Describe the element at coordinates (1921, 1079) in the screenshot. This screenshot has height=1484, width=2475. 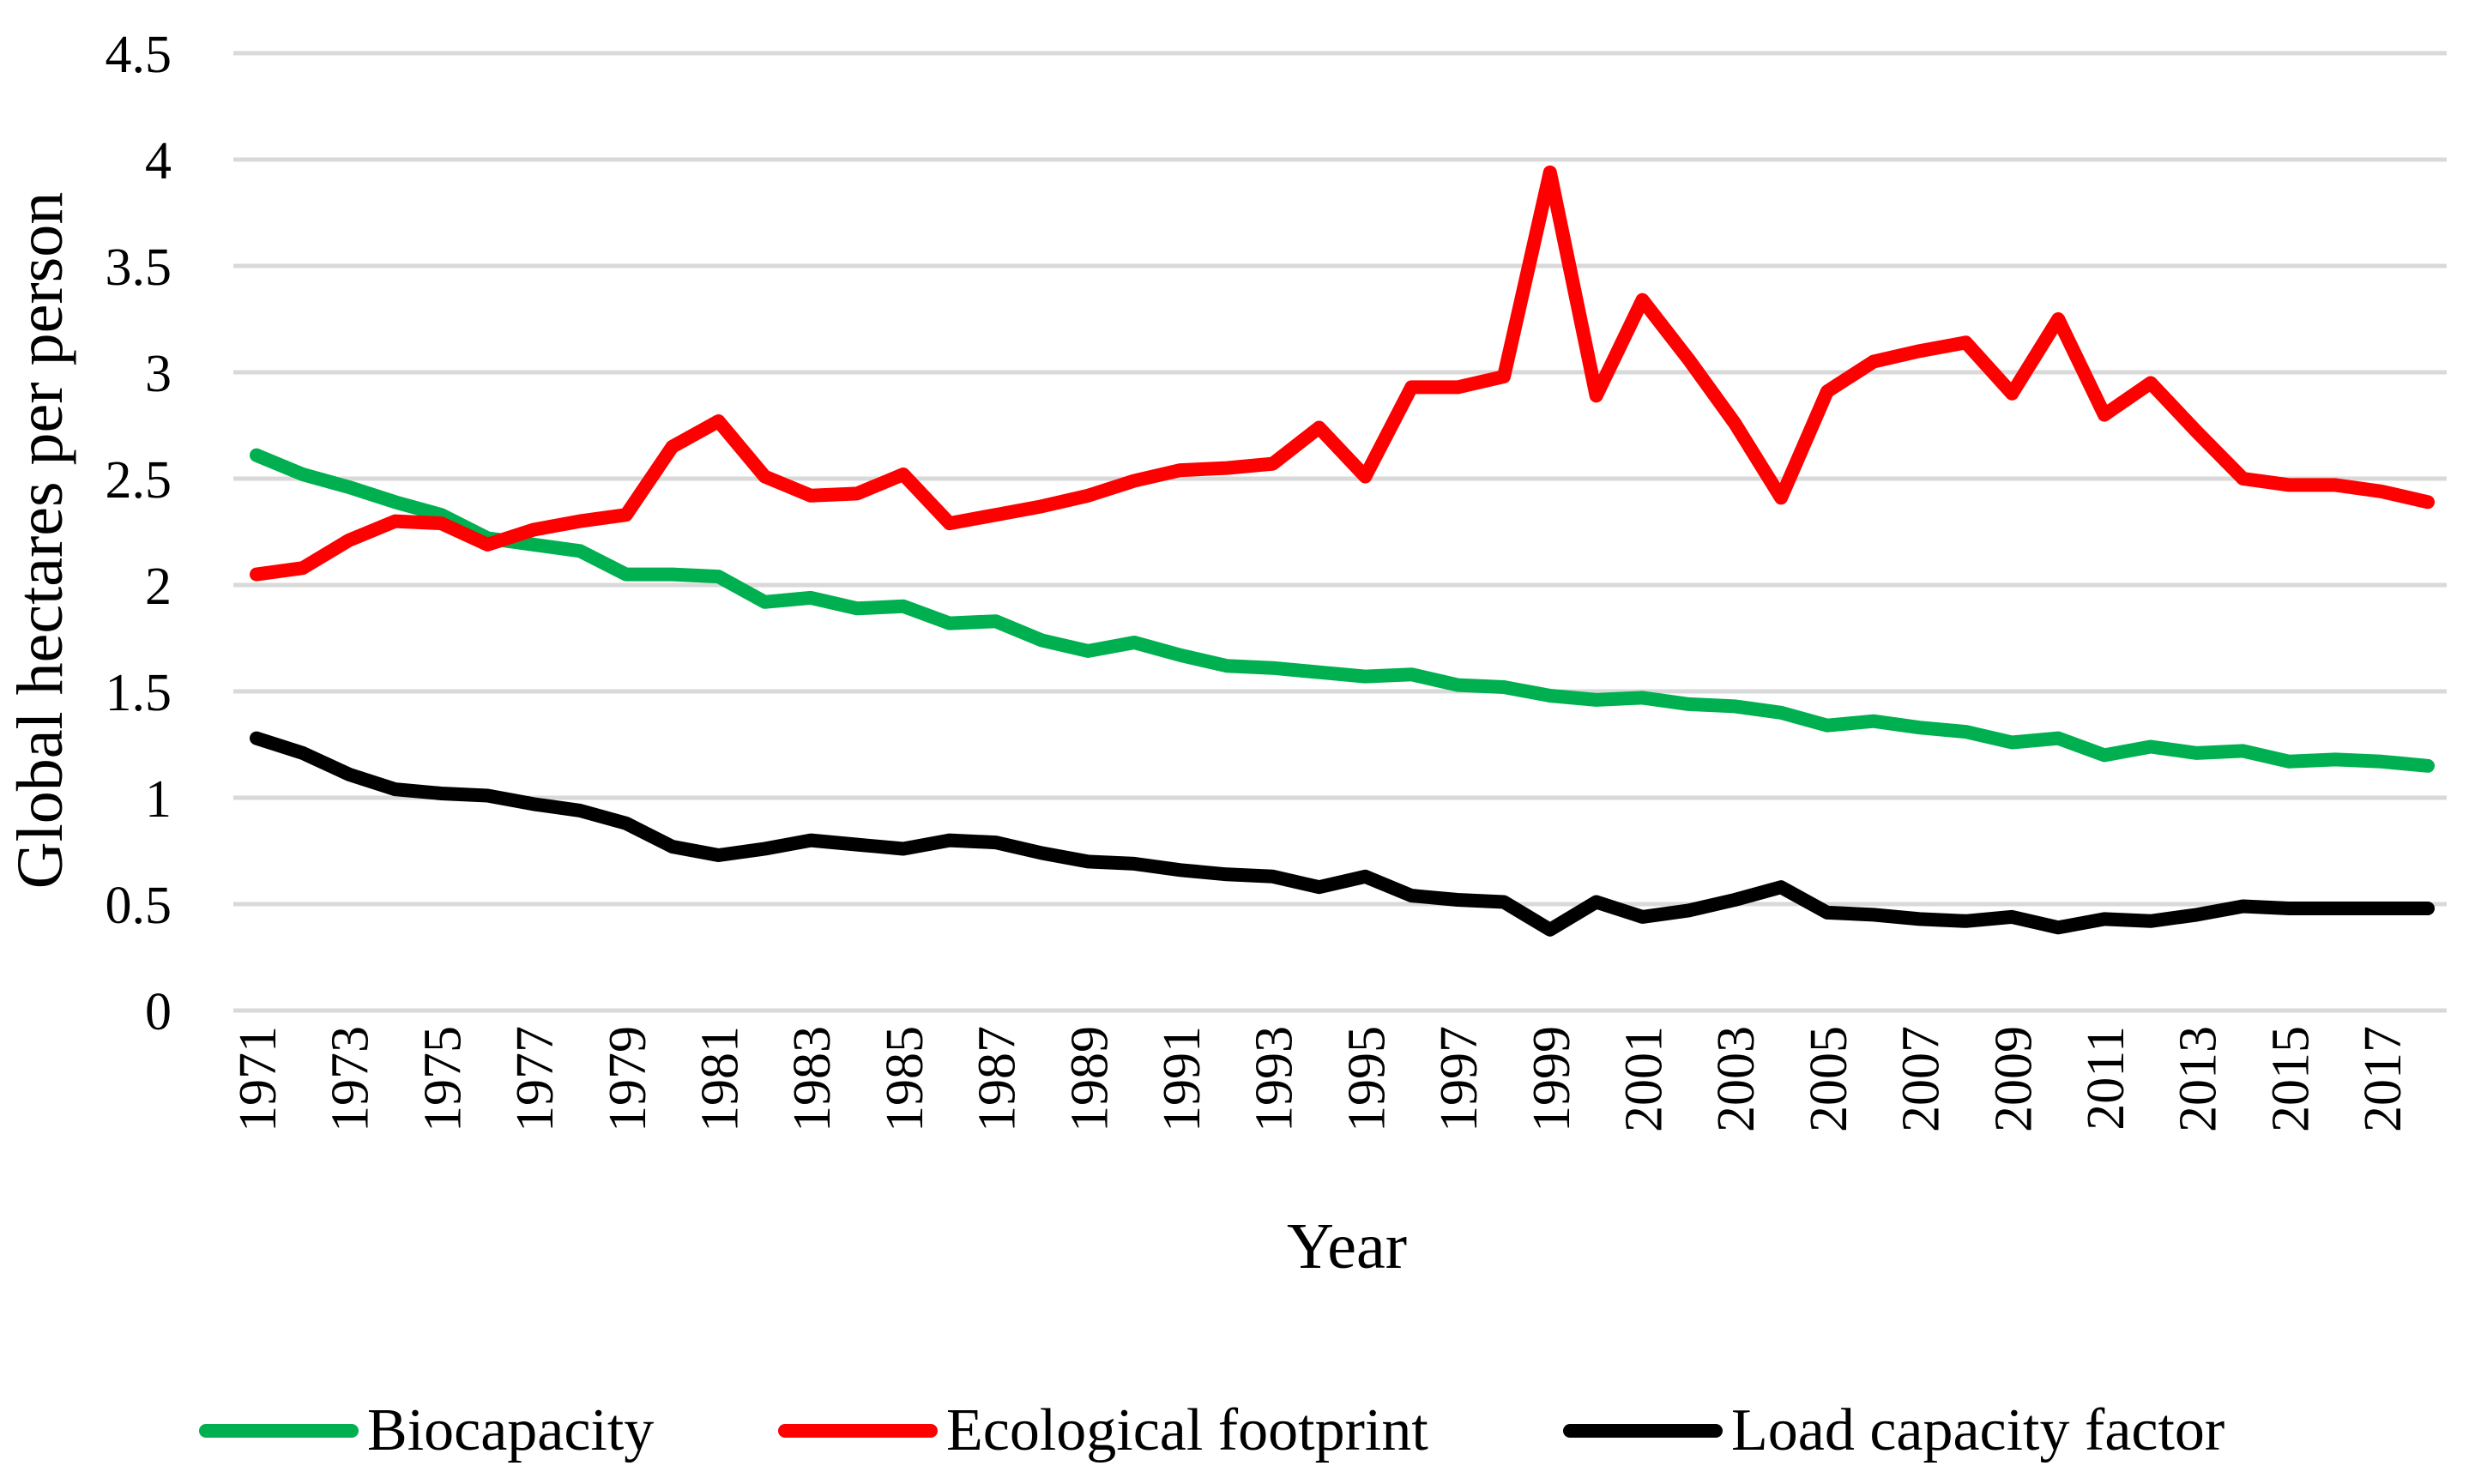
I see `x-tick-label: 2007` at that location.